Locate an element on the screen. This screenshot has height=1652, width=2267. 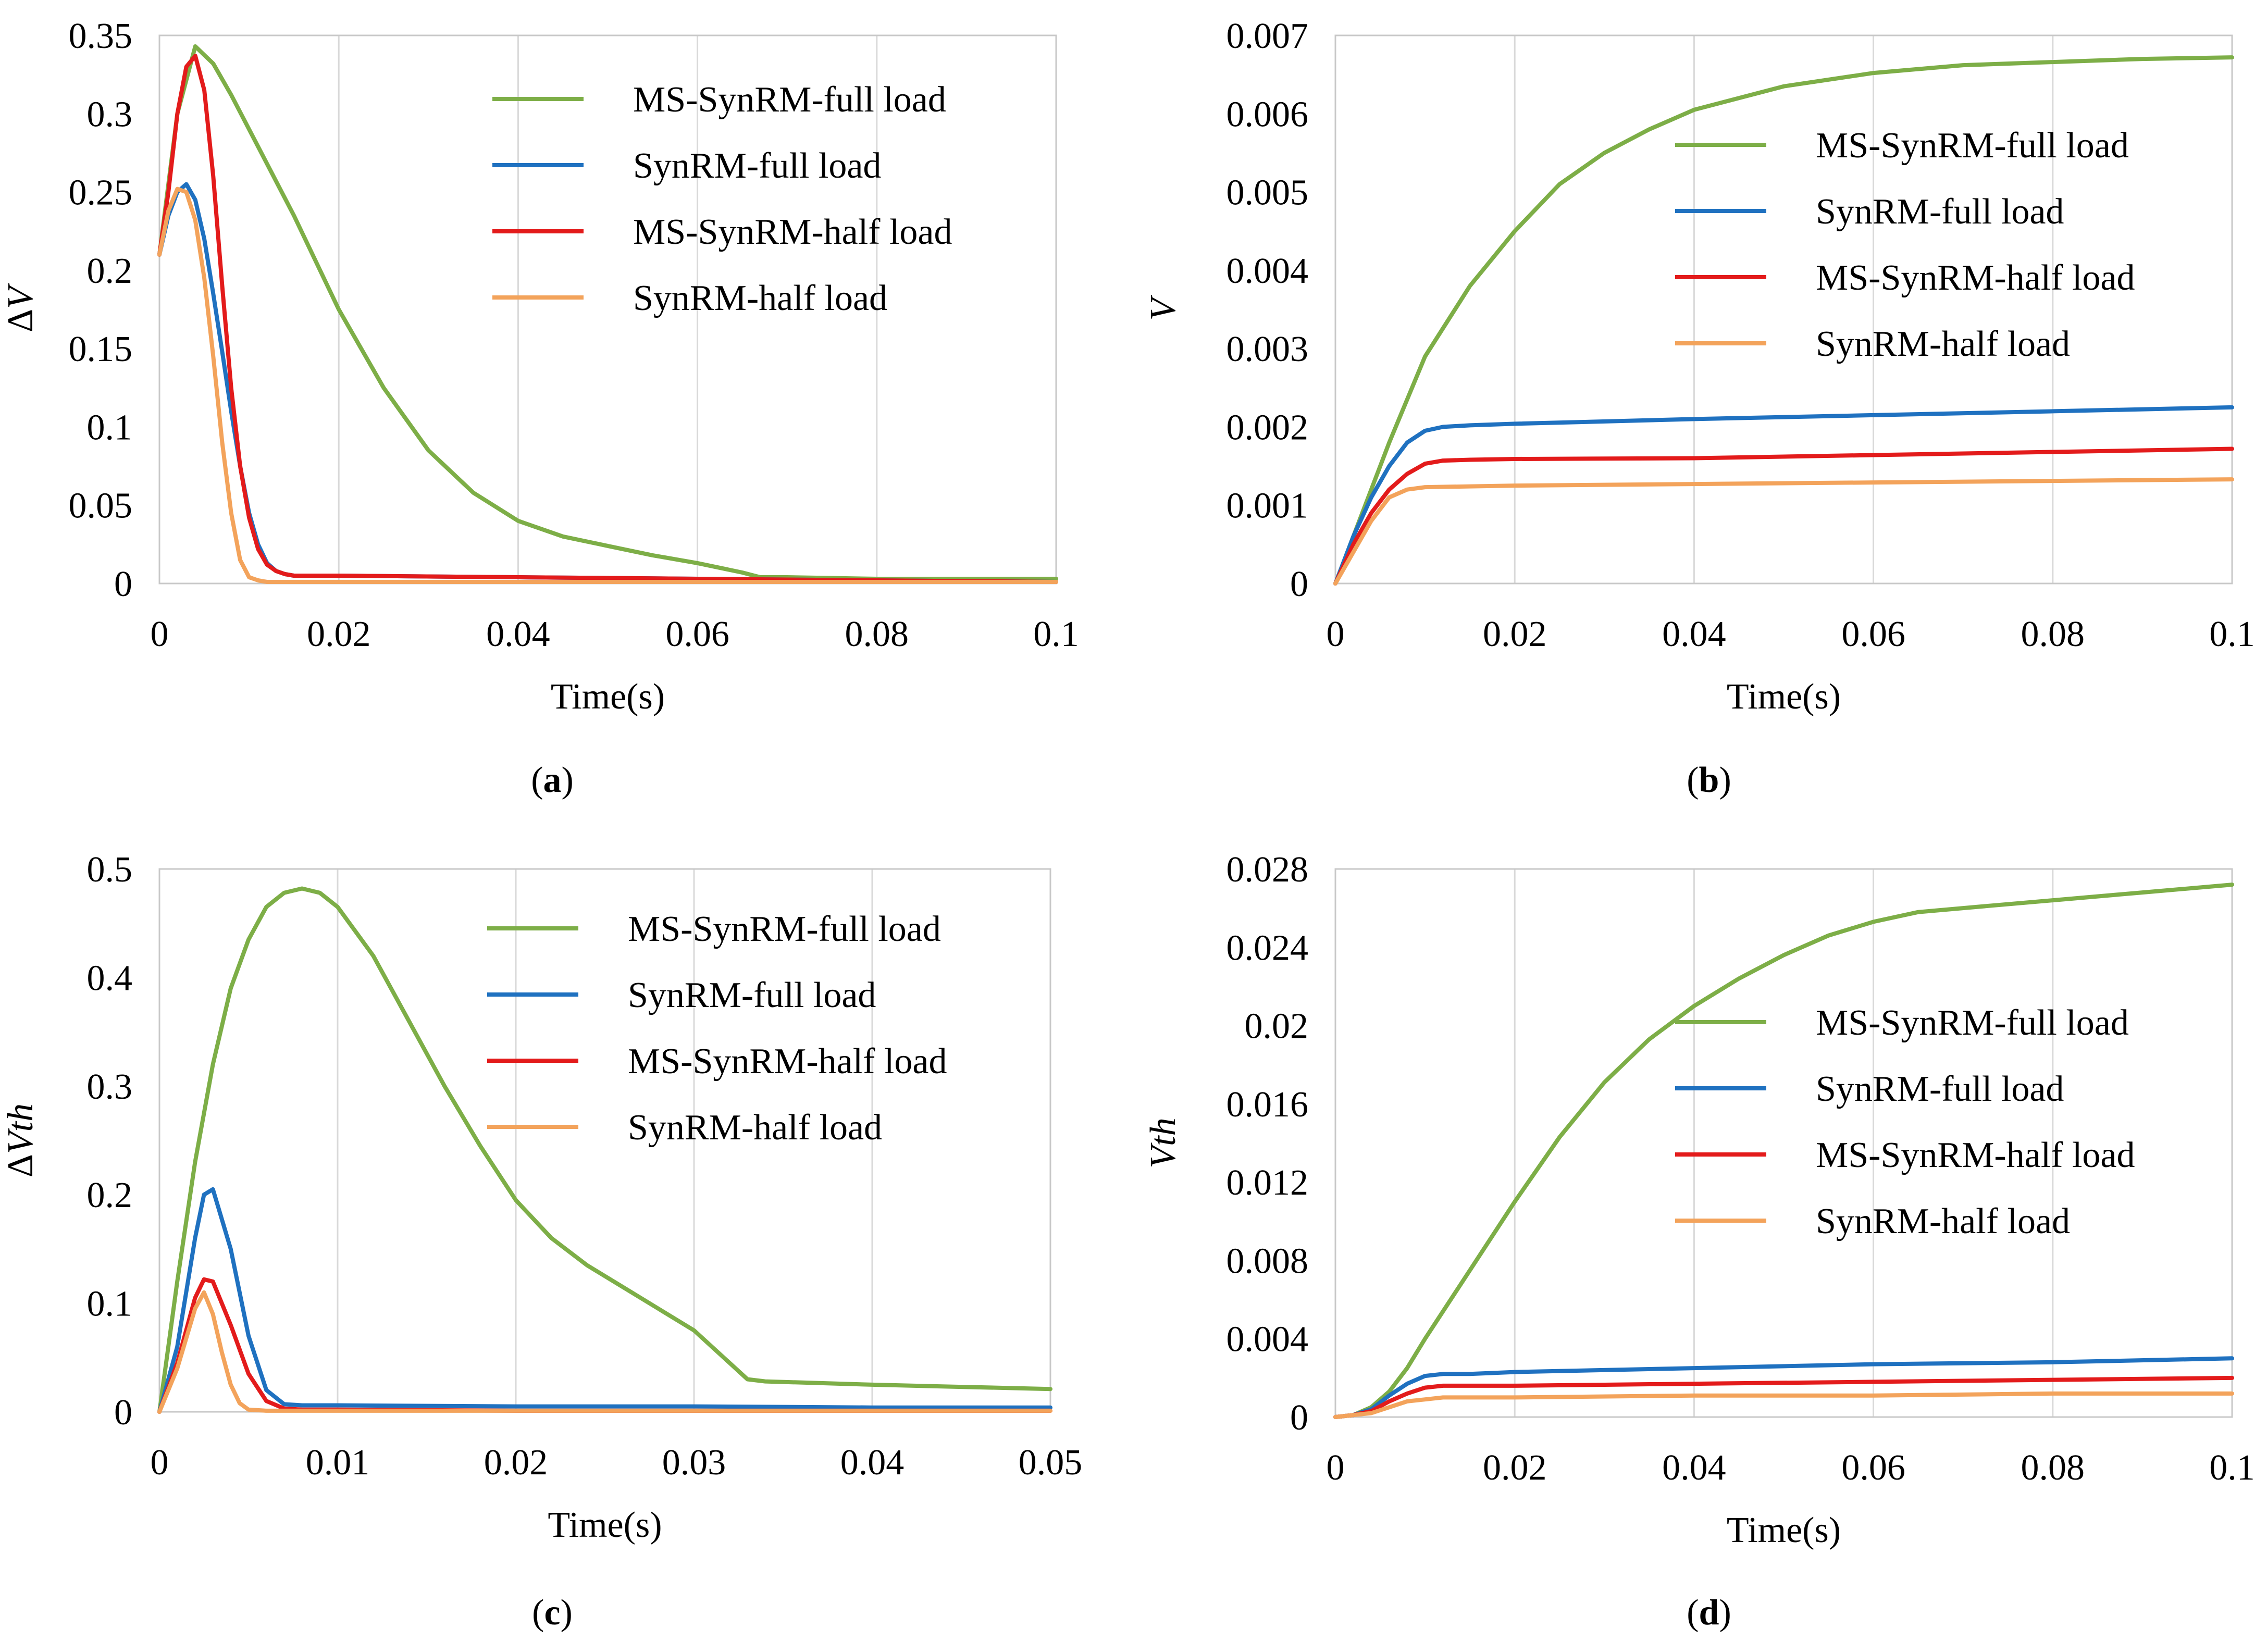
series-line-synrm-full-load is located at coordinates (1783, 495).